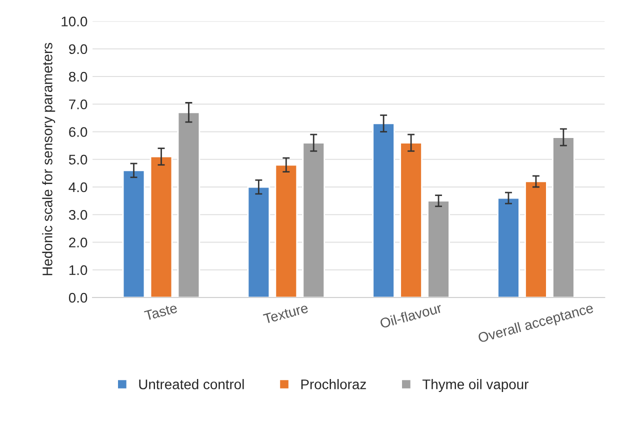 The width and height of the screenshot is (617, 425). Describe the element at coordinates (78, 132) in the screenshot. I see `y-tick-label: 6.0` at that location.